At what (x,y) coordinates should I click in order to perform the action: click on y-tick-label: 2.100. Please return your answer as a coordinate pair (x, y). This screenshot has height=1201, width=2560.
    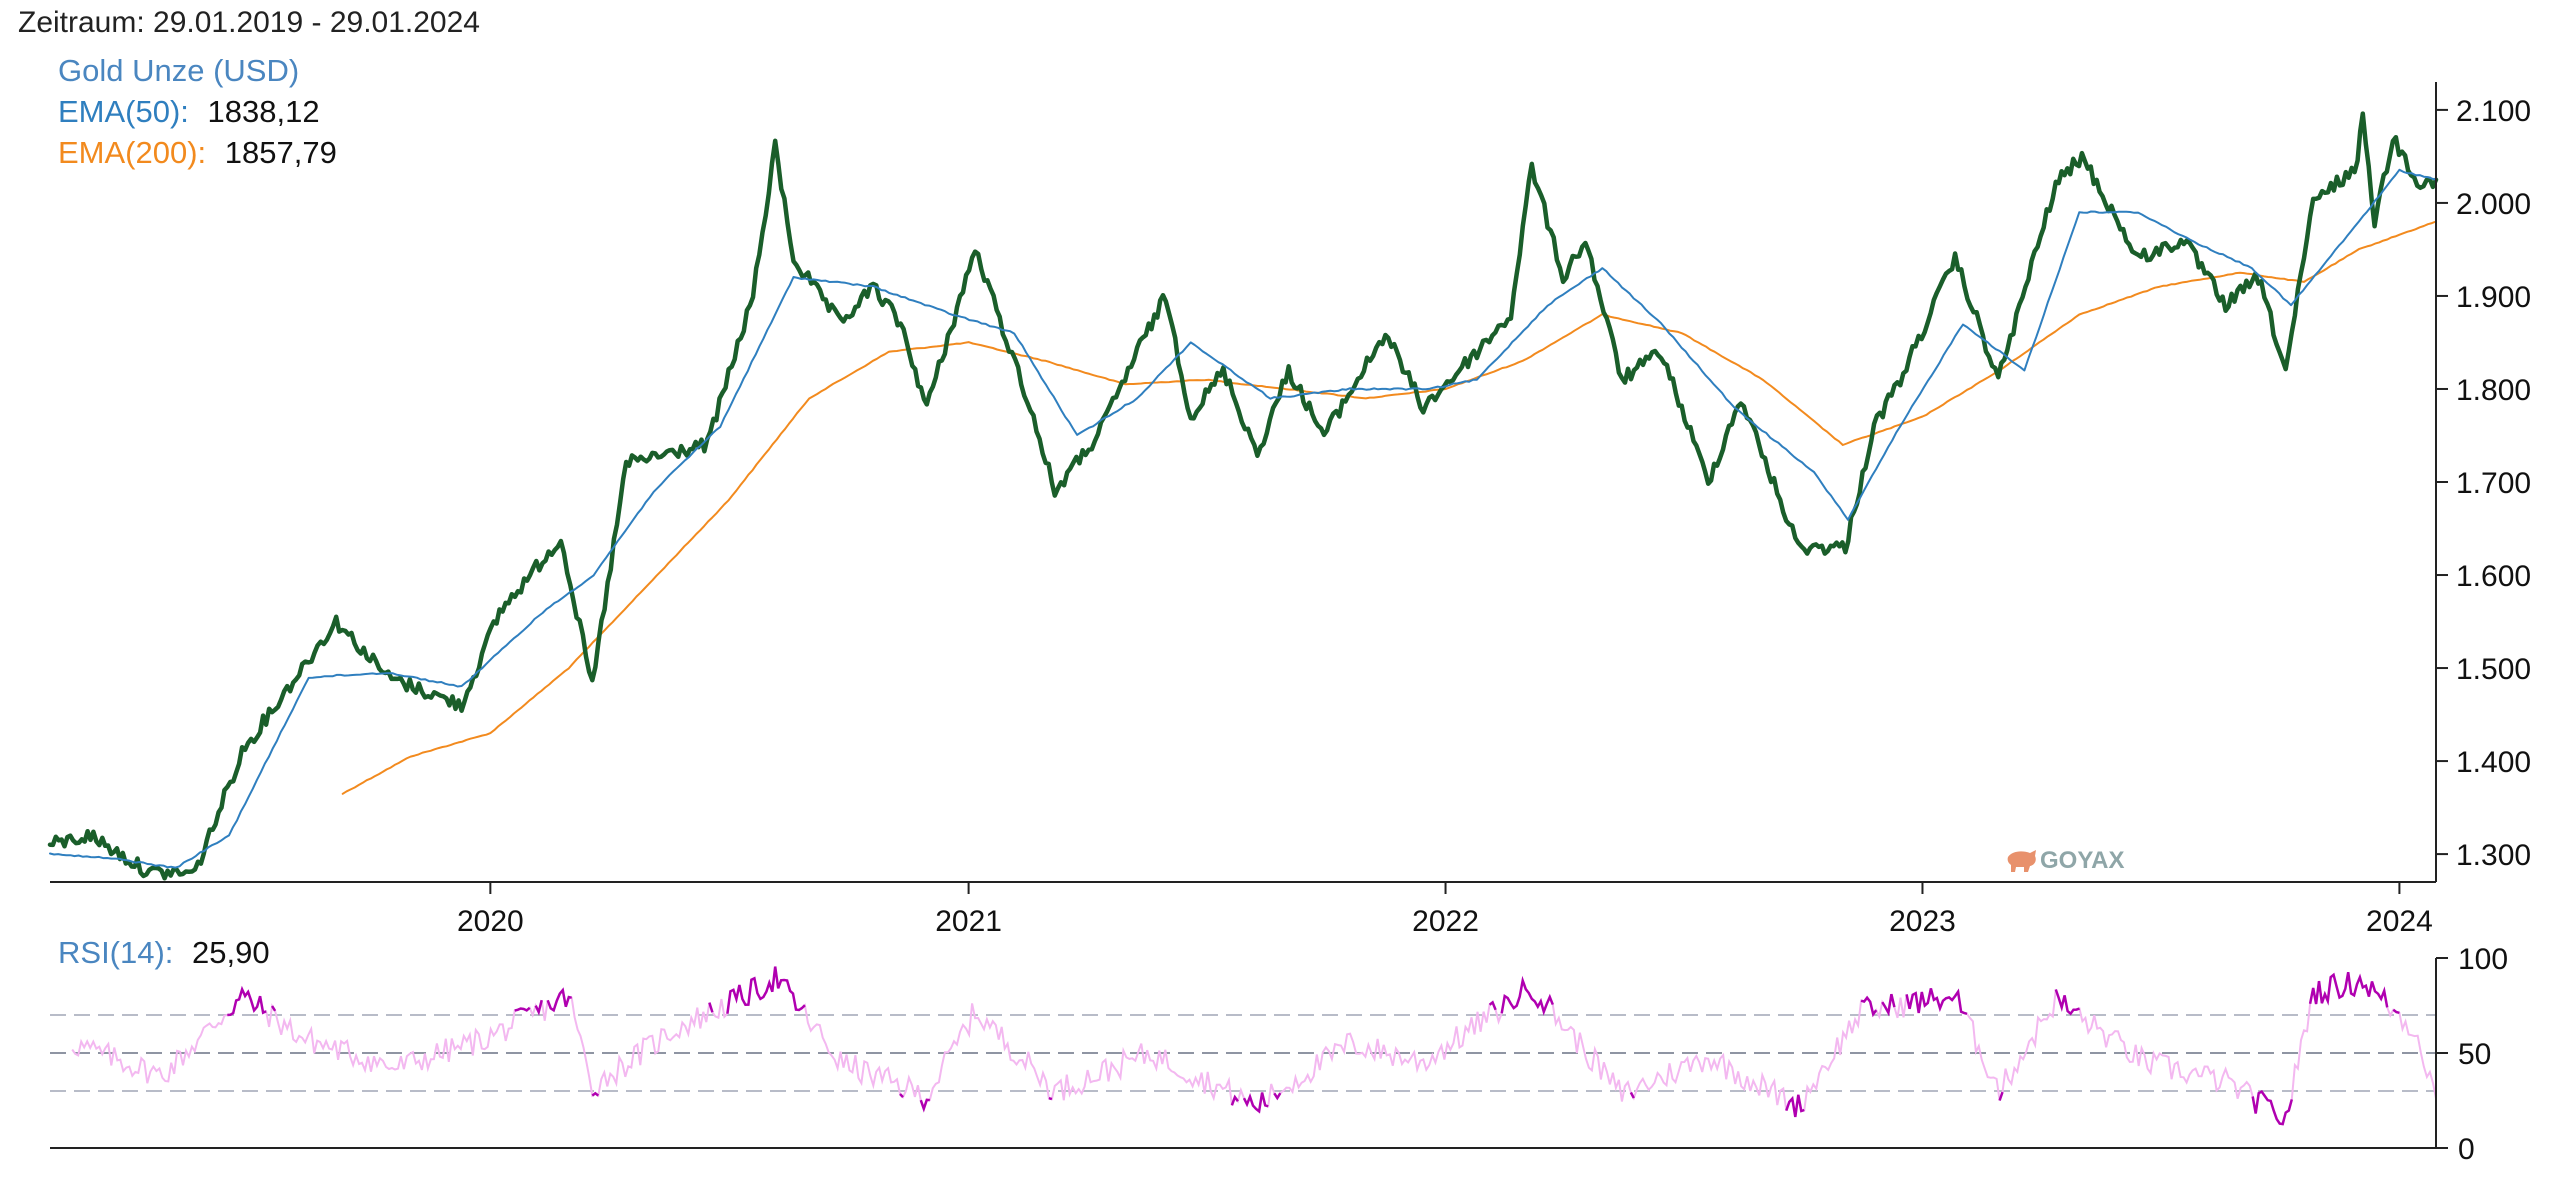
    Looking at the image, I should click on (2493, 111).